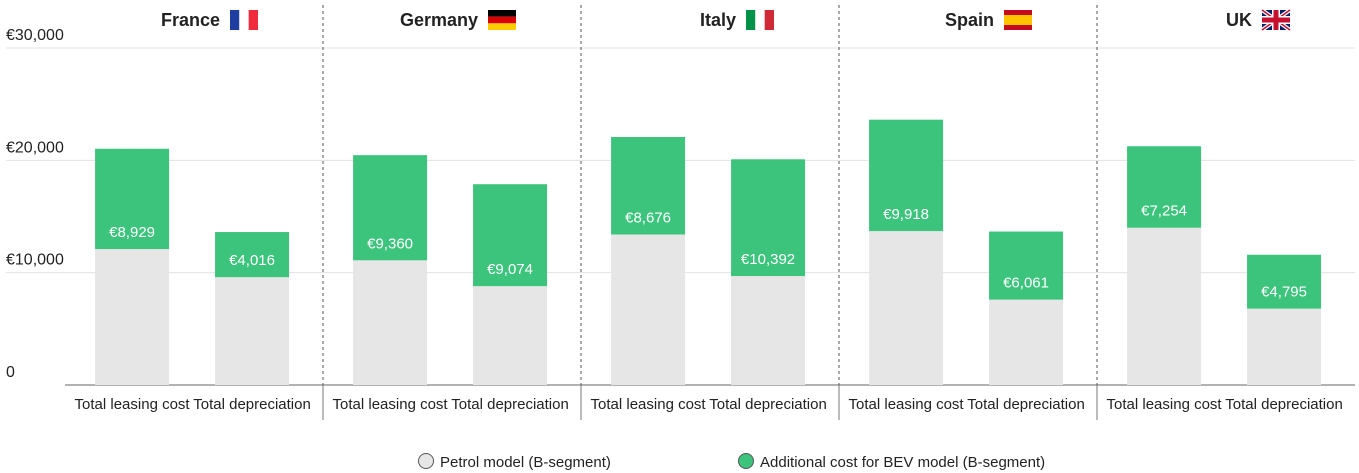  Describe the element at coordinates (35, 260) in the screenshot. I see `y-tick-label: €10,000` at that location.